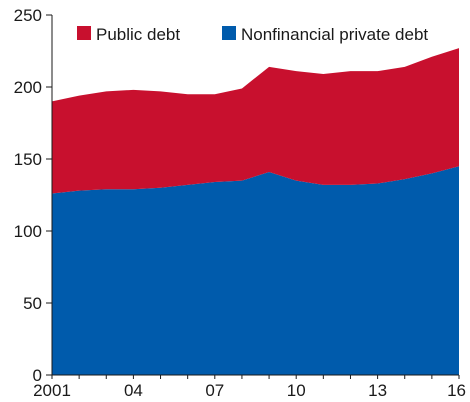 The image size is (470, 402). What do you see at coordinates (28, 87) in the screenshot?
I see `y-tick-label-200: 200` at bounding box center [28, 87].